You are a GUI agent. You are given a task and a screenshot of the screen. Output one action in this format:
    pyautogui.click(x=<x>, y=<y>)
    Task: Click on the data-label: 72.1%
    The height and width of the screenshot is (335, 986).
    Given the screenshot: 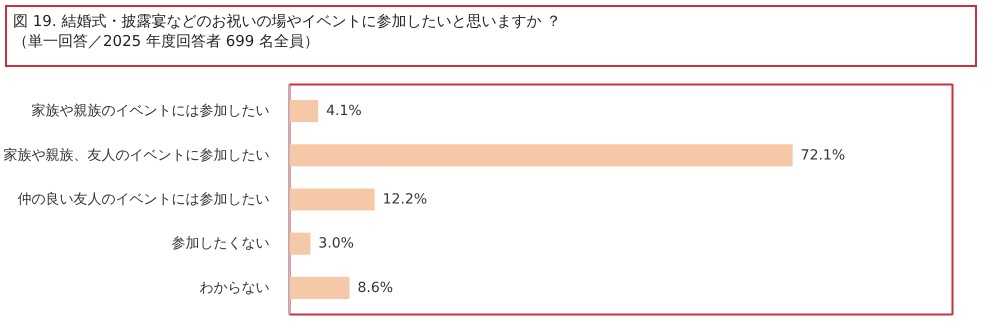 What is the action you would take?
    pyautogui.click(x=823, y=155)
    